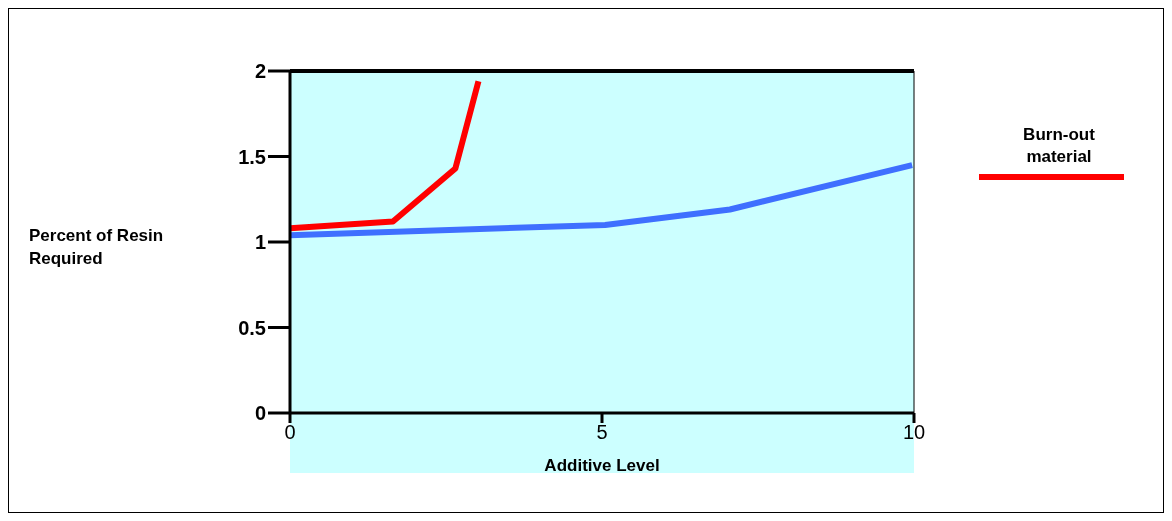 The height and width of the screenshot is (521, 1172). I want to click on y-tick-label: 1.5, so click(252, 156).